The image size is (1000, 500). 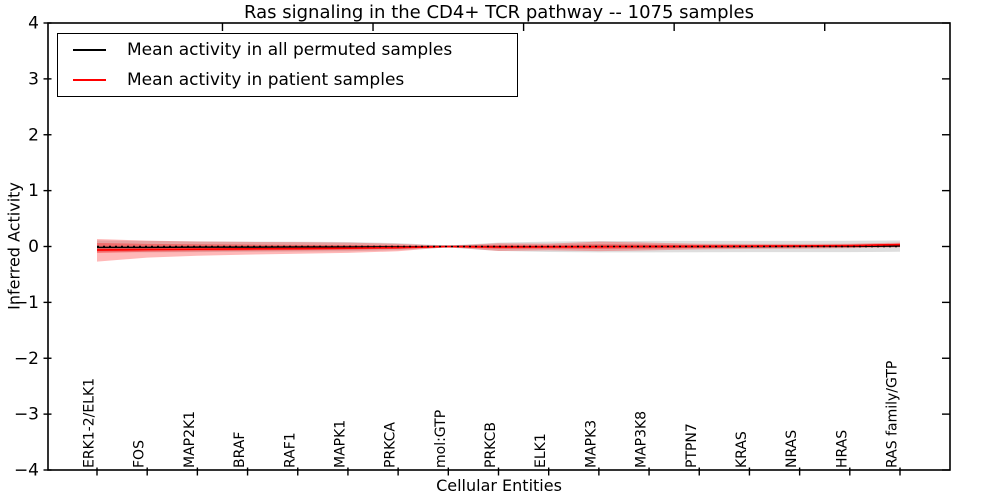 I want to click on legend-label: Mean activity in patient samples, so click(x=266, y=80).